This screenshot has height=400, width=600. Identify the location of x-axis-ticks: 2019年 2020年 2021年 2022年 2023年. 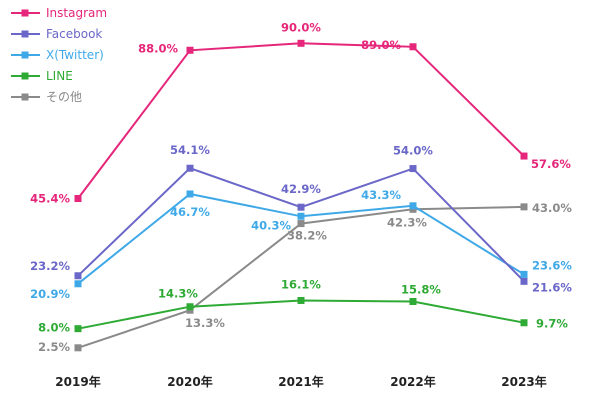
(300, 381).